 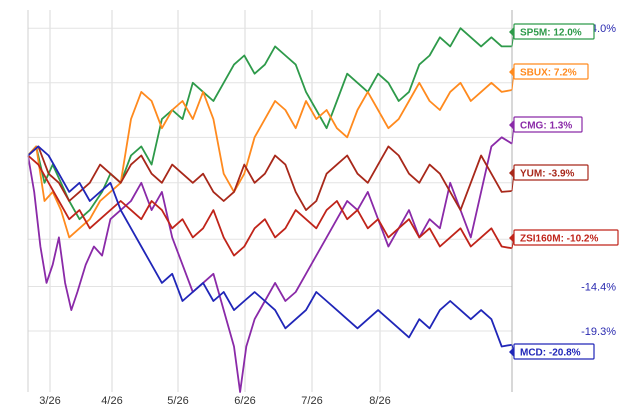 I want to click on series-label-mcd: MCD: -20.8%, so click(x=550, y=353).